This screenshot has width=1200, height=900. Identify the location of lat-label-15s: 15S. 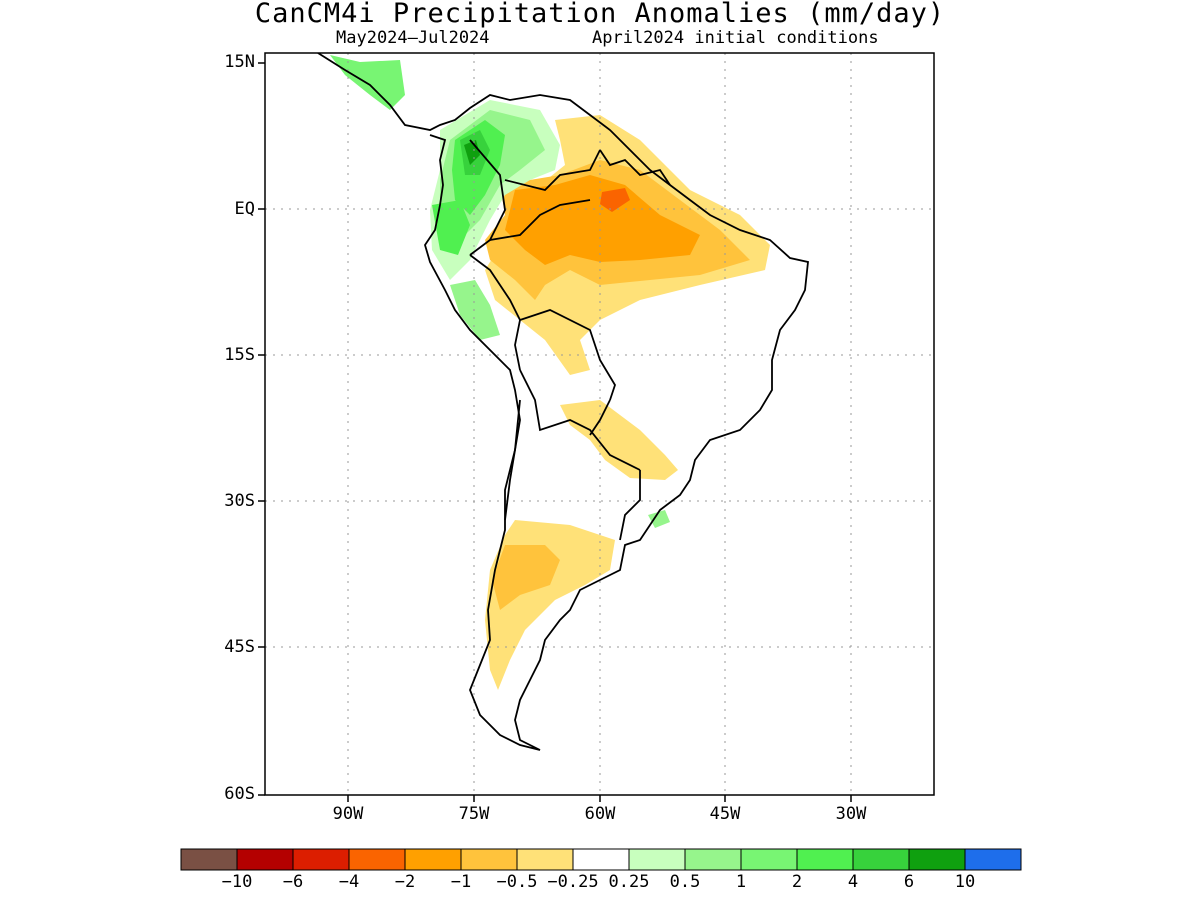
(239, 355).